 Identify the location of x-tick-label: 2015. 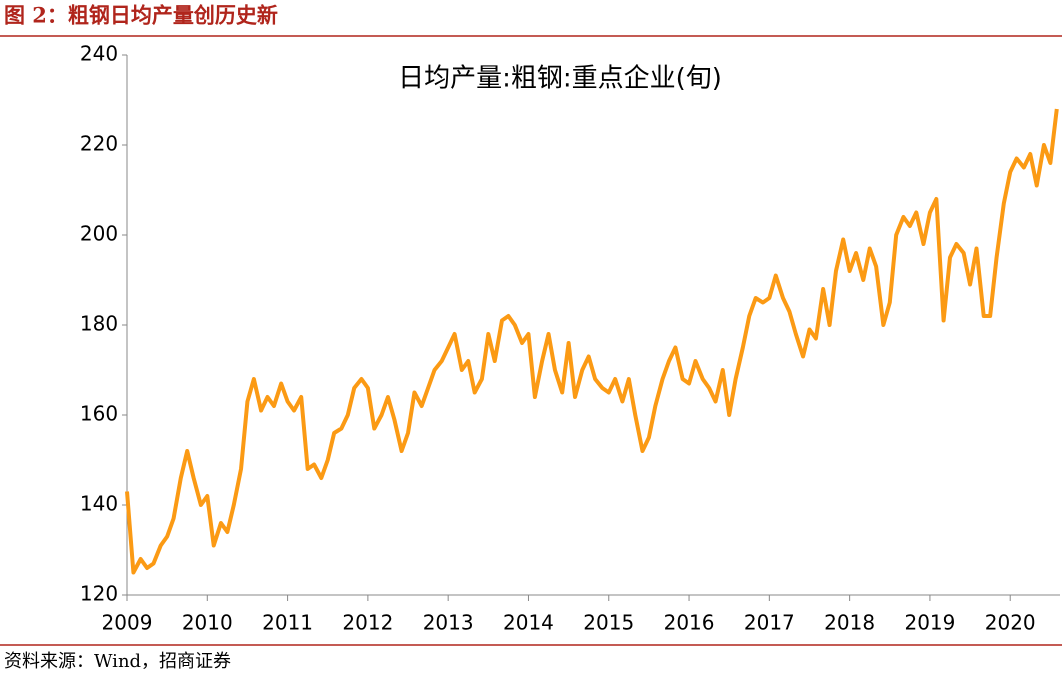
(608, 623).